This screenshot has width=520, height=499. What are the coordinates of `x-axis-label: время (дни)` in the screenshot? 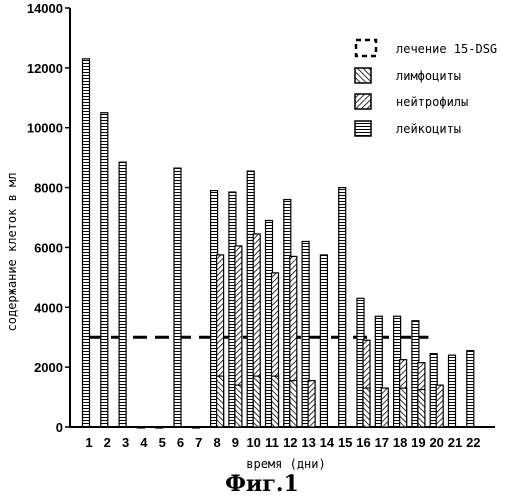 It's located at (285, 464).